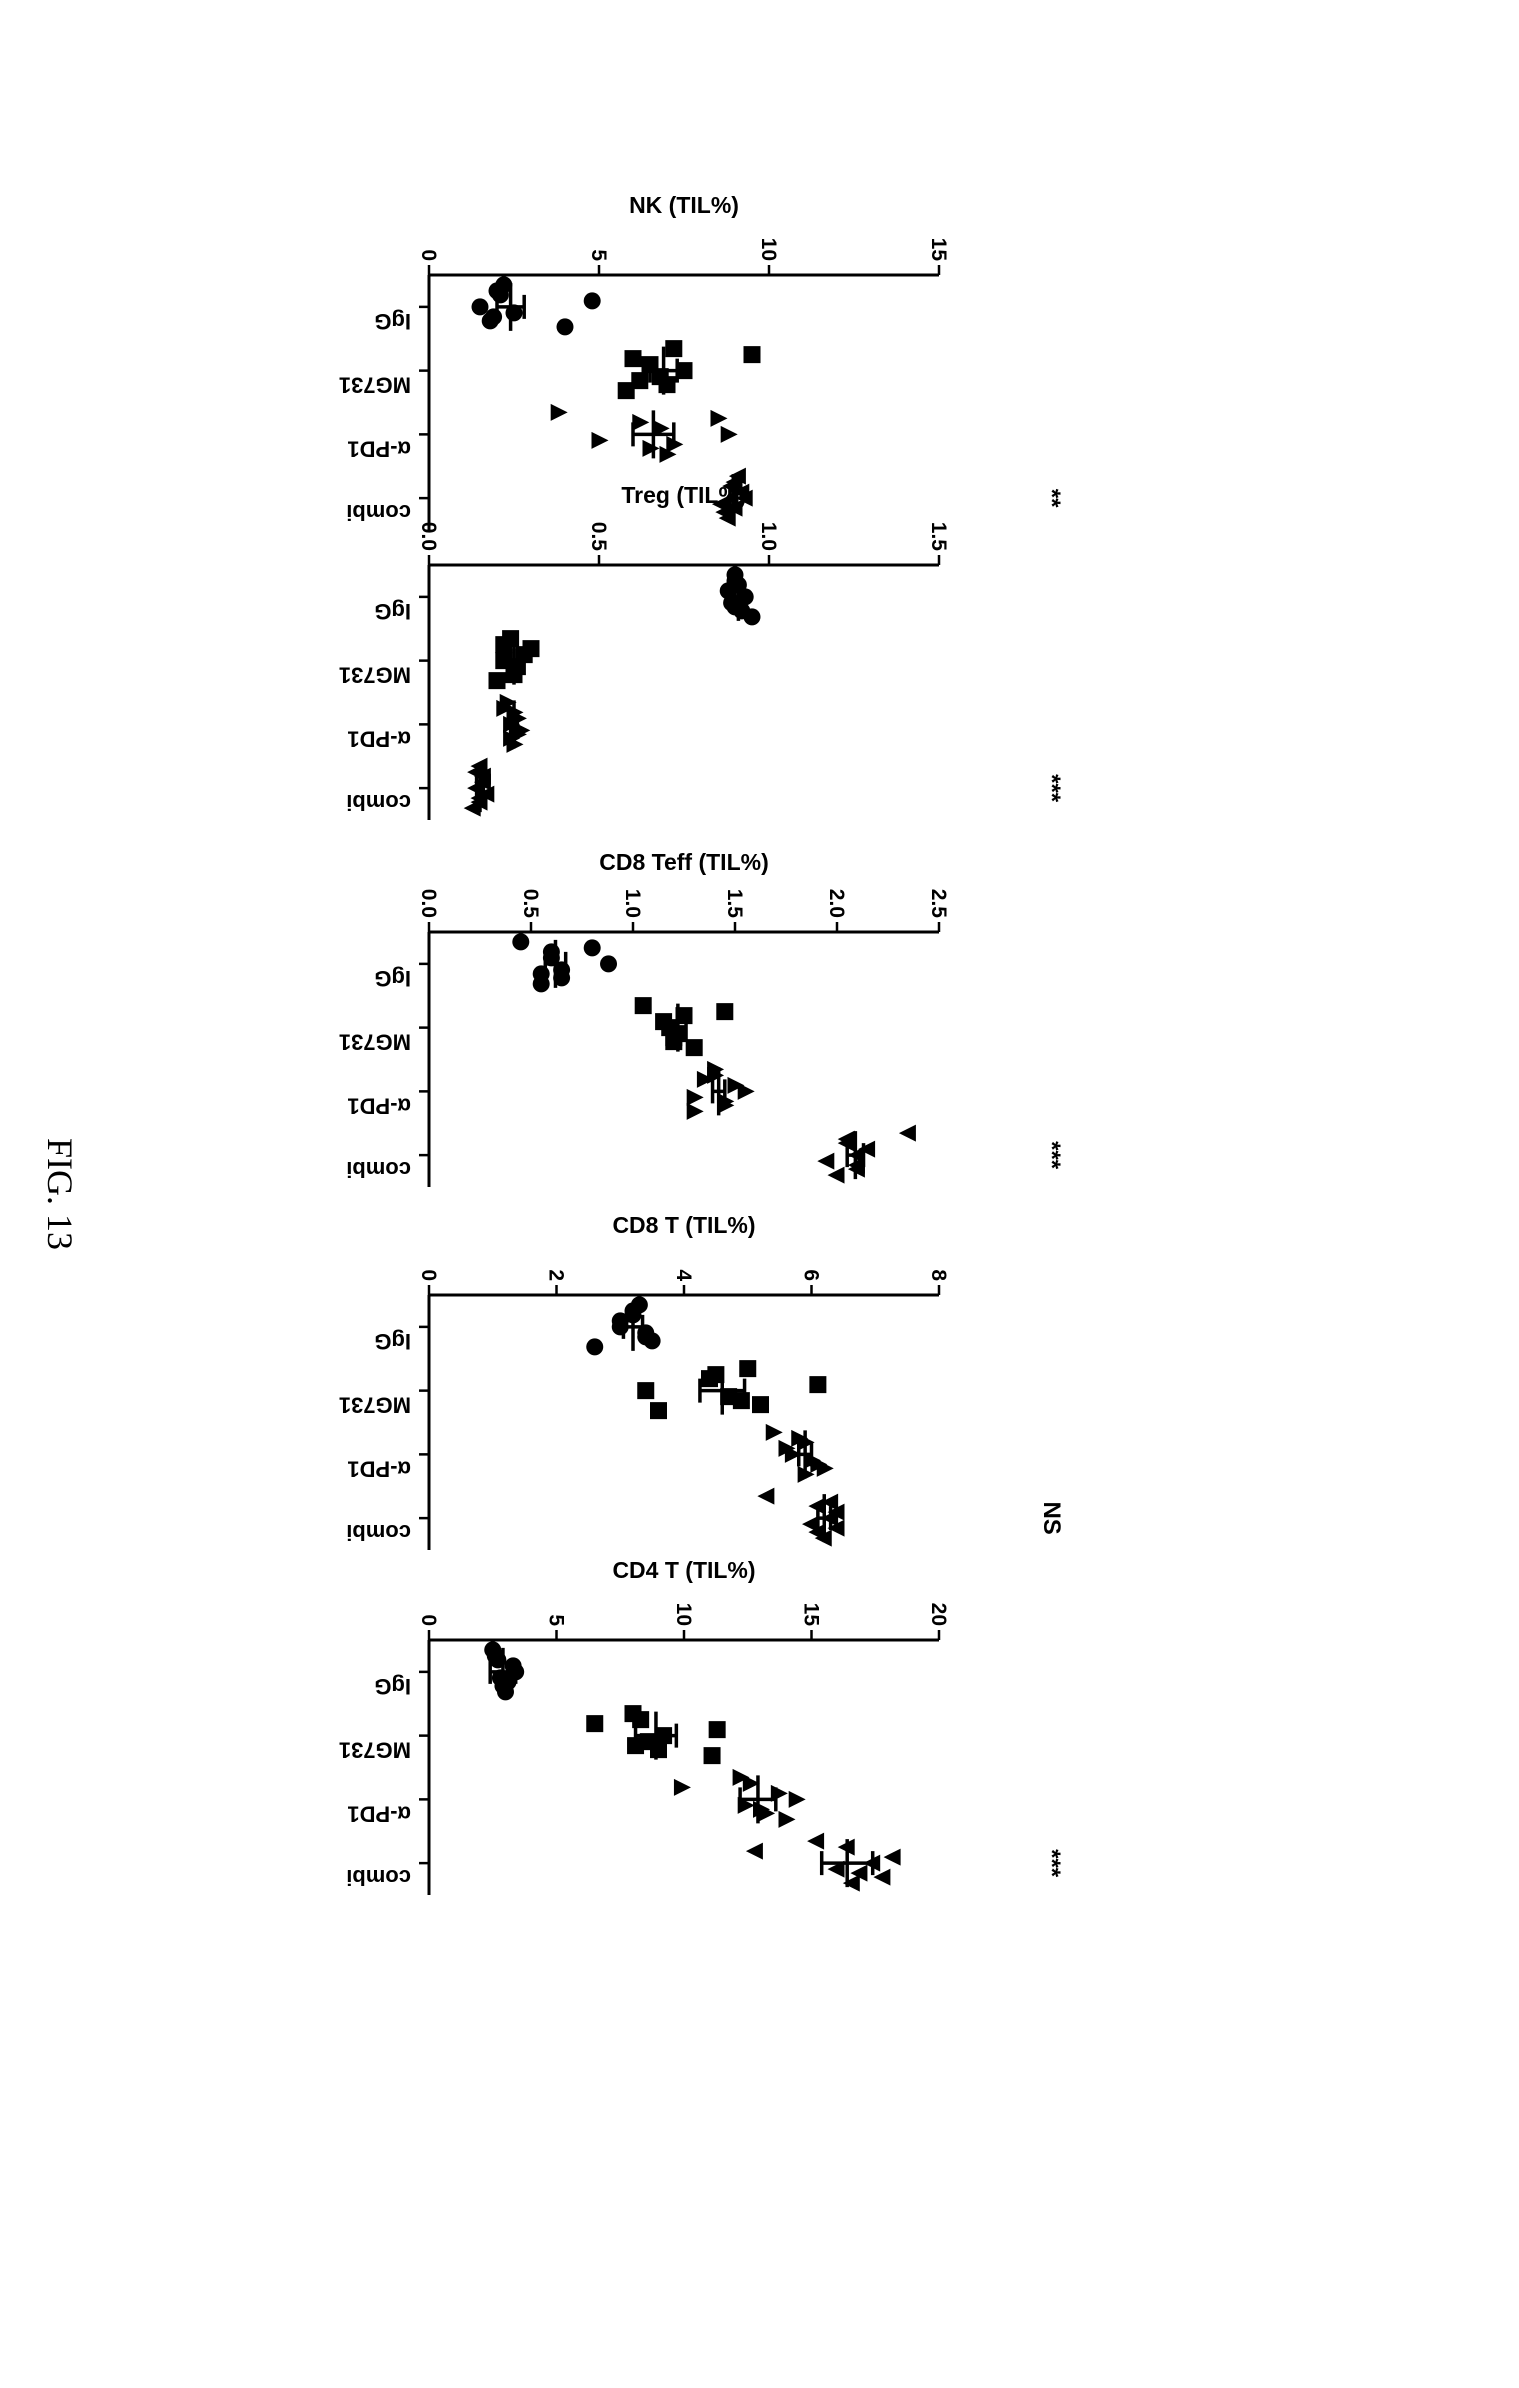  I want to click on y-tick-label: 2, so click(556, 1275).